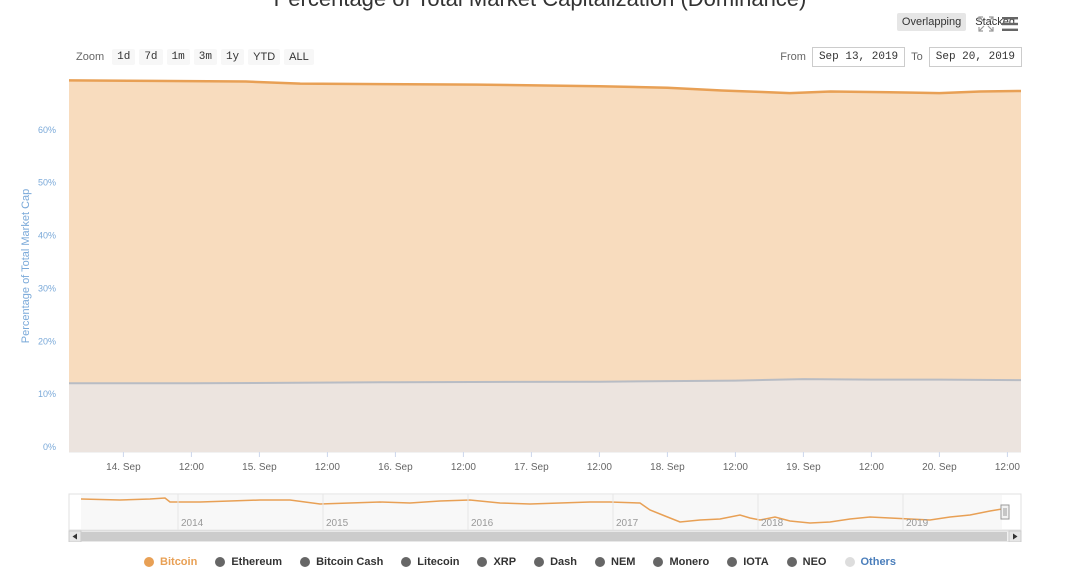 Image resolution: width=1080 pixels, height=573 pixels. I want to click on x-tick-label: 20. Sep, so click(939, 467).